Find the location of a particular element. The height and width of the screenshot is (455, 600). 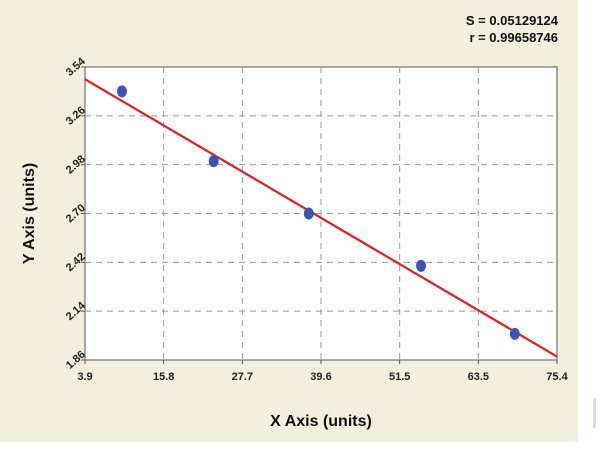

y-tick-label: 2.98 is located at coordinates (76, 164).